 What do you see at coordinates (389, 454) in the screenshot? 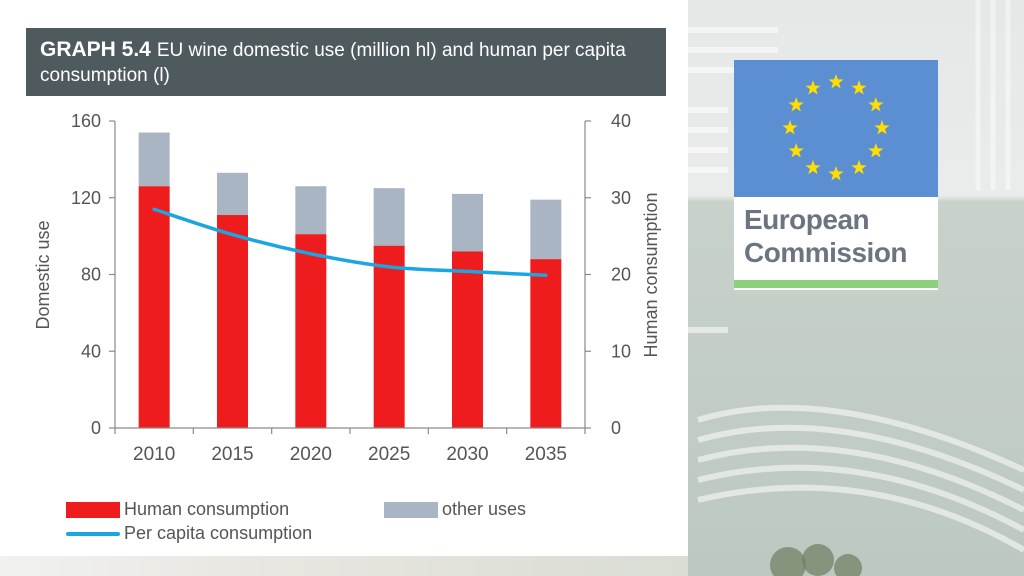
I see `x-tick-label-2025: 2025` at bounding box center [389, 454].